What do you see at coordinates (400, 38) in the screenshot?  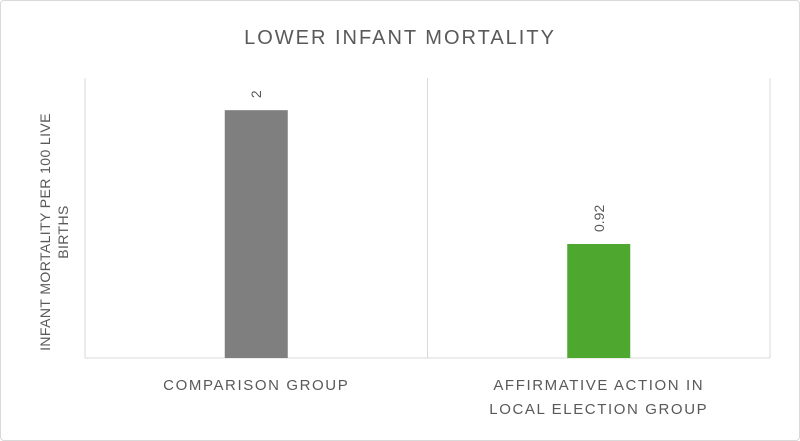 I see `chart-title: LOWER INFANT MORTALITY` at bounding box center [400, 38].